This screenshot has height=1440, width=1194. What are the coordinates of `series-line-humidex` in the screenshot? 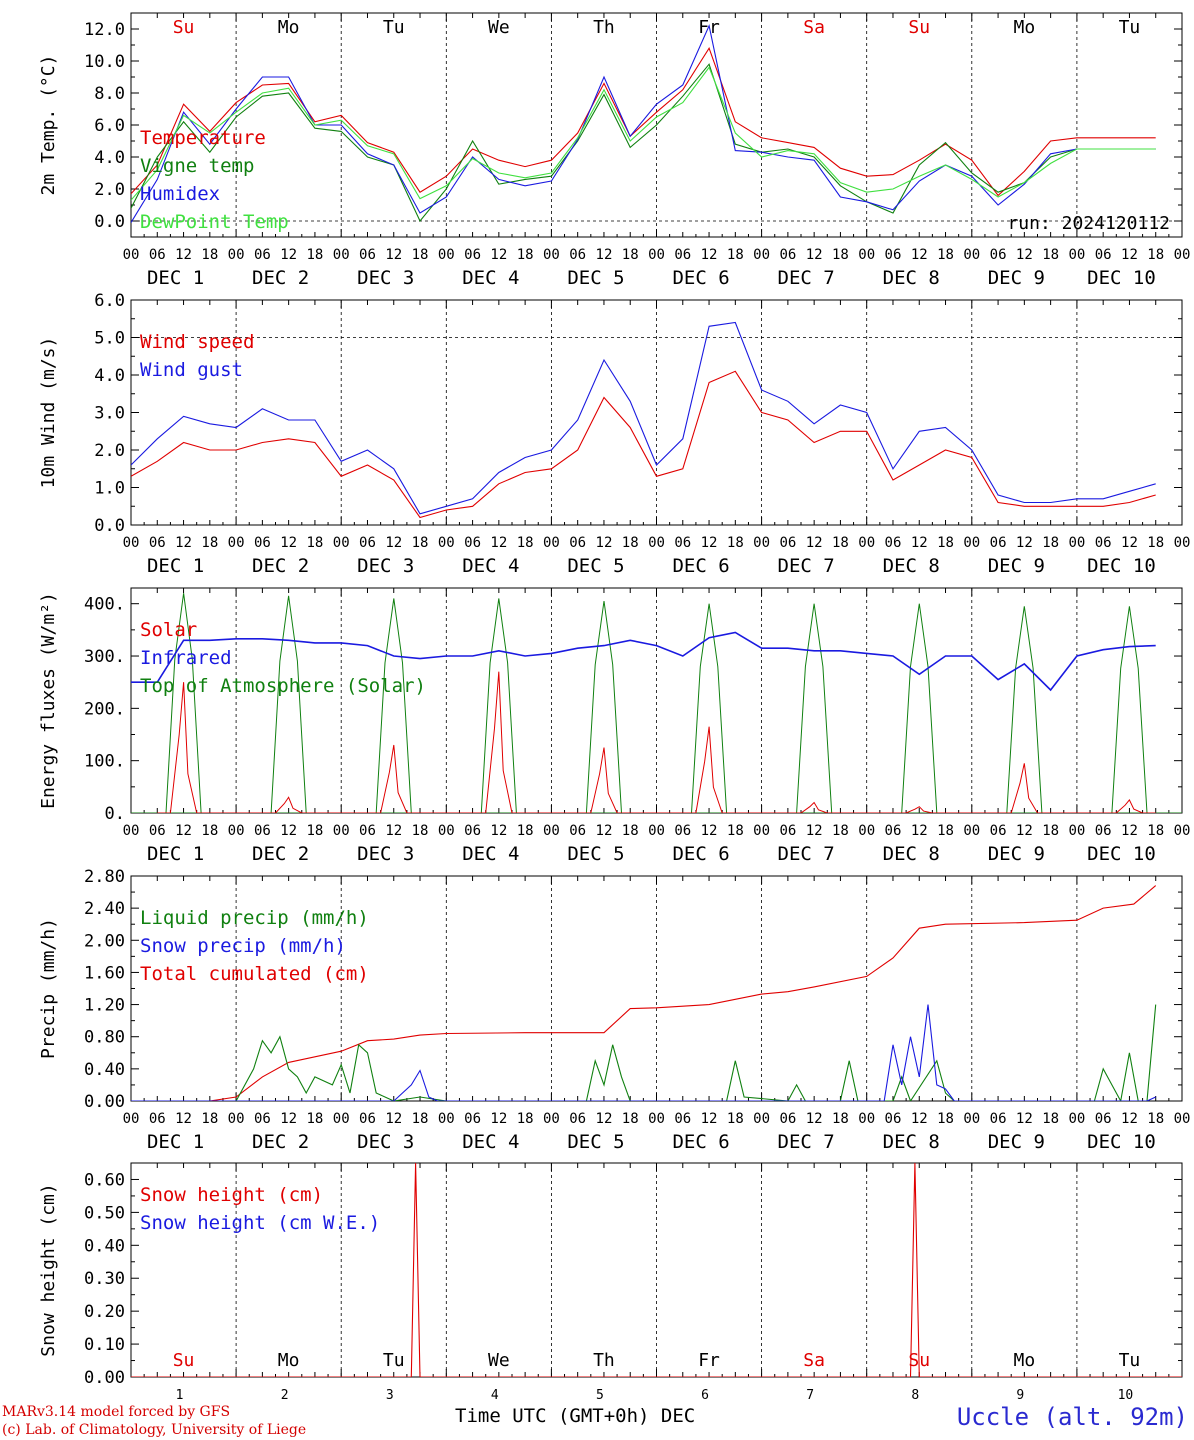 It's located at (643, 123).